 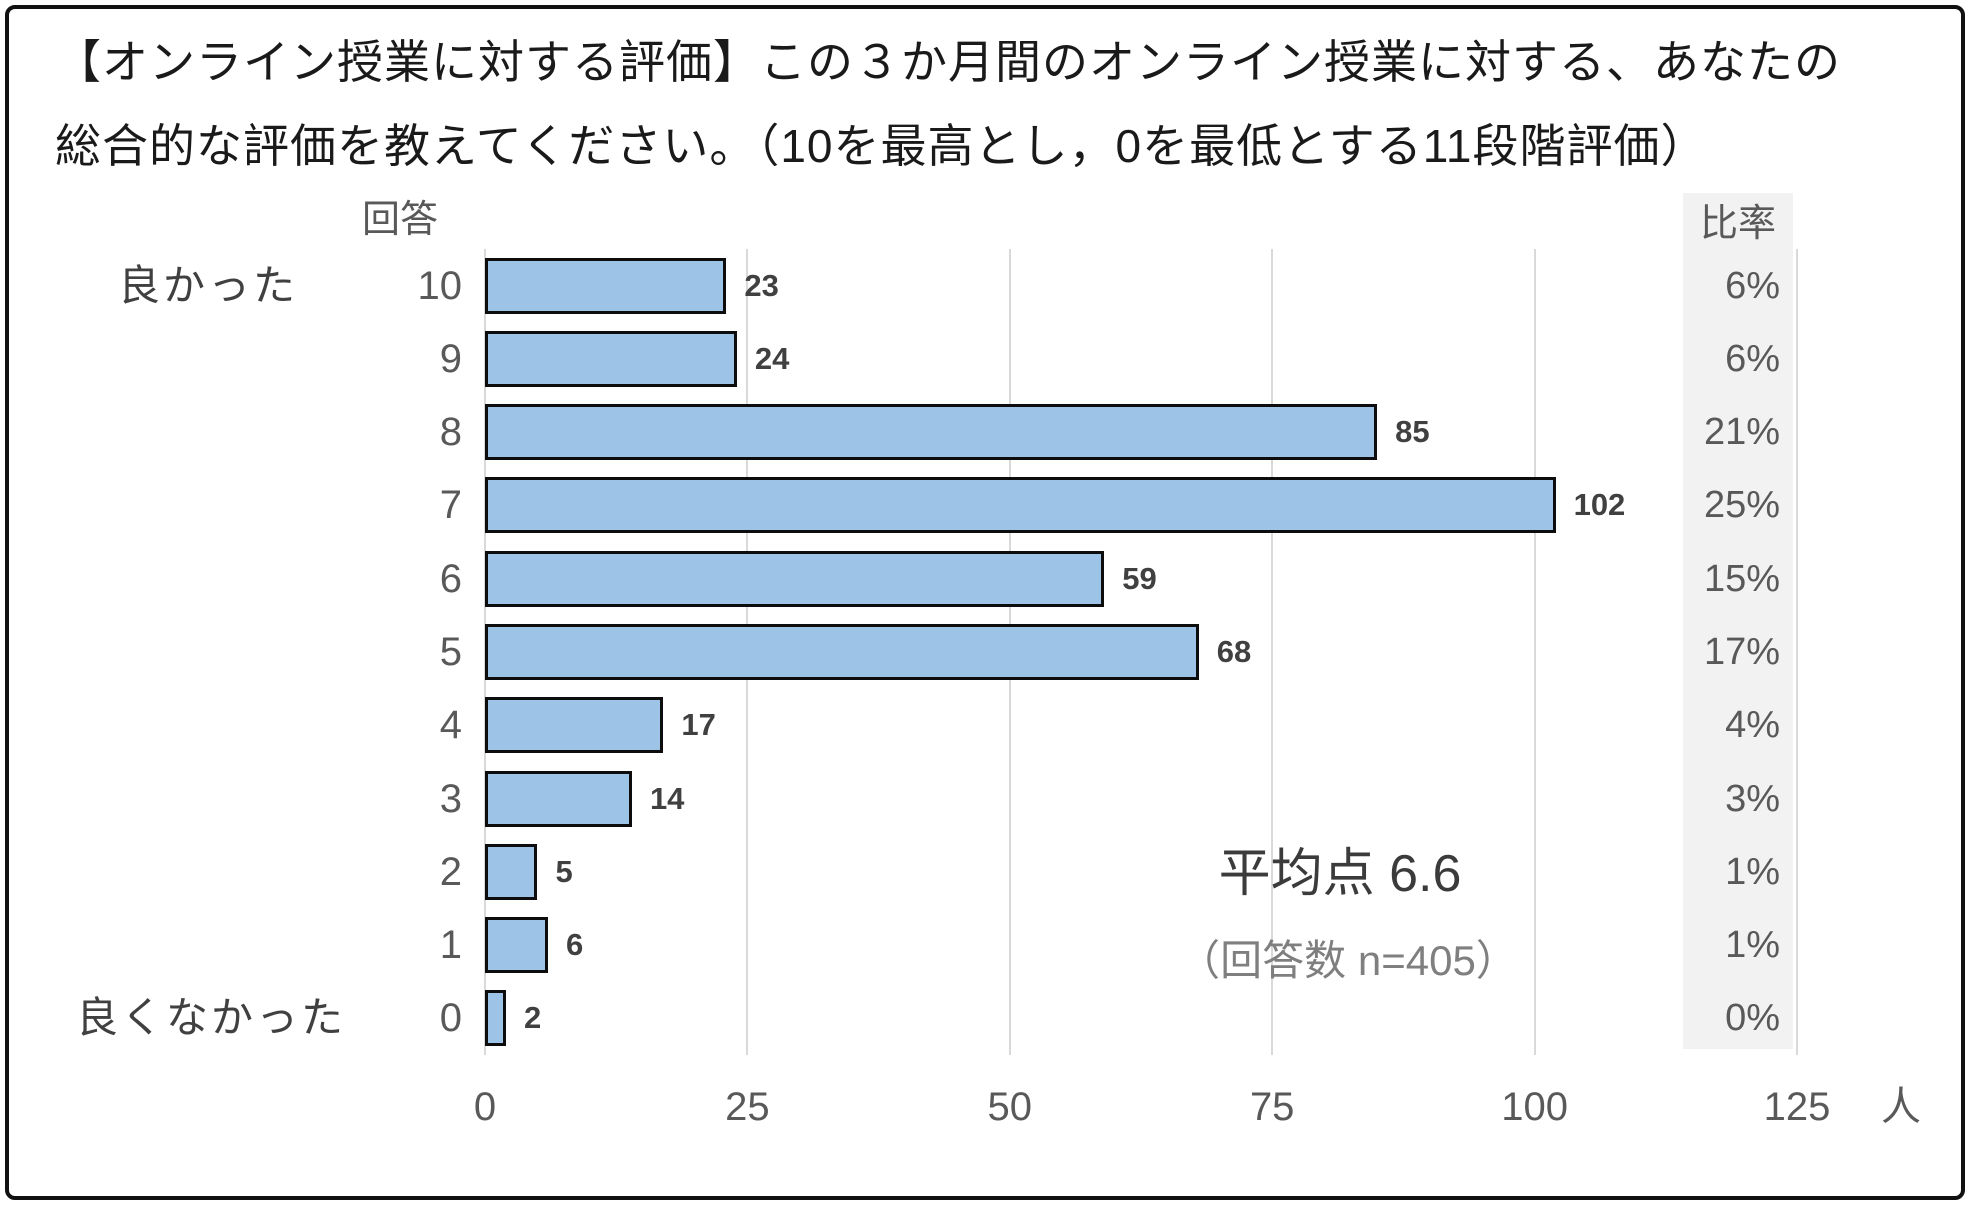 I want to click on percent-label-7: 25%, so click(x=1741, y=505).